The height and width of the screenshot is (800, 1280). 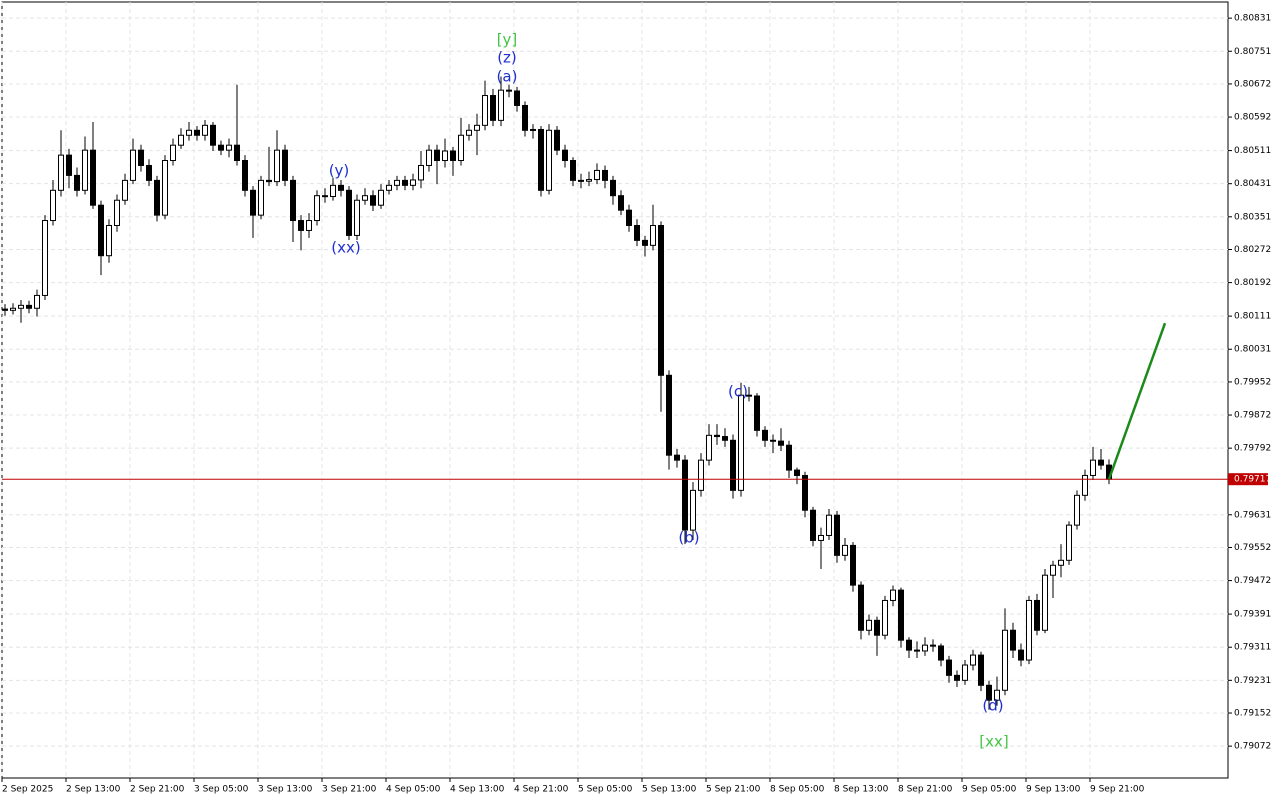 I want to click on wave-label: (xx), so click(x=345, y=248).